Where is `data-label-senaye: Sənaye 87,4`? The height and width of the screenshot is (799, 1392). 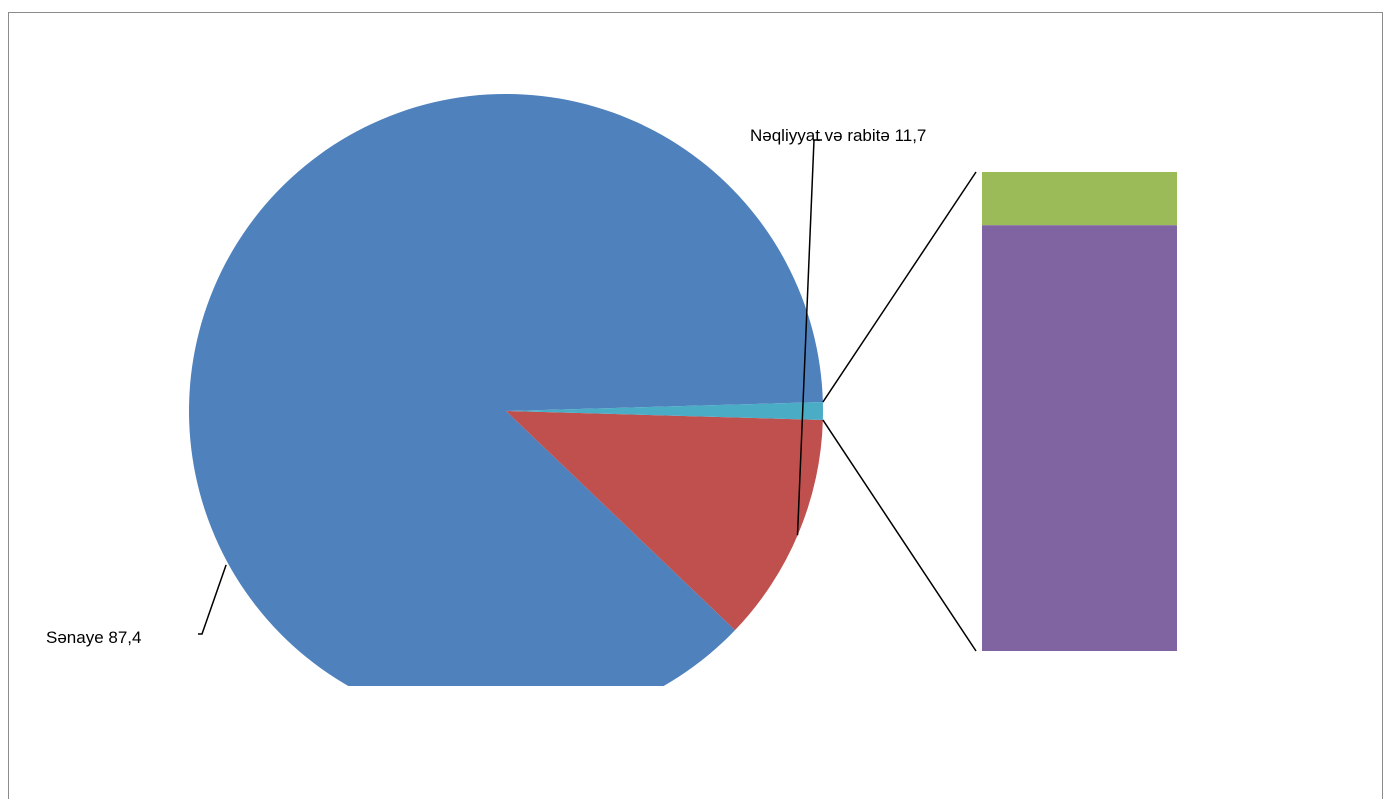 data-label-senaye: Sənaye 87,4 is located at coordinates (93, 637).